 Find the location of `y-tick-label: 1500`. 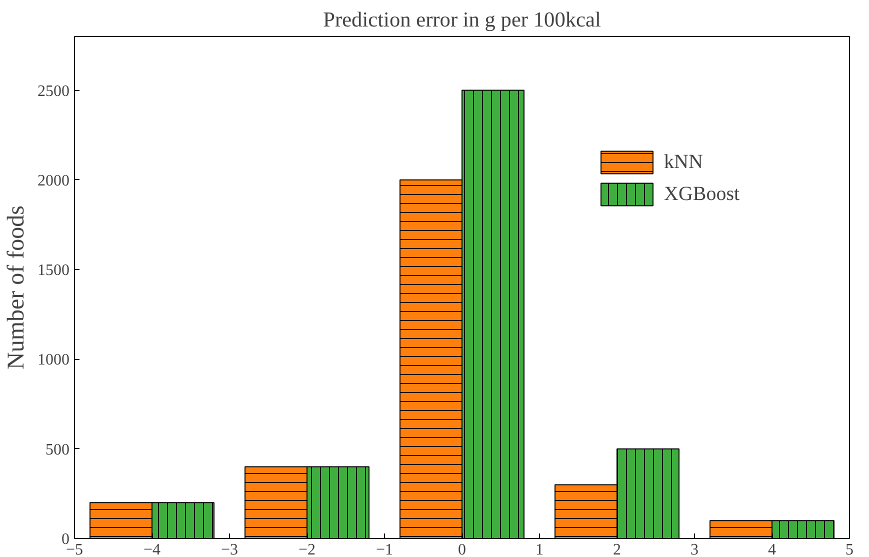

y-tick-label: 1500 is located at coordinates (54, 271).